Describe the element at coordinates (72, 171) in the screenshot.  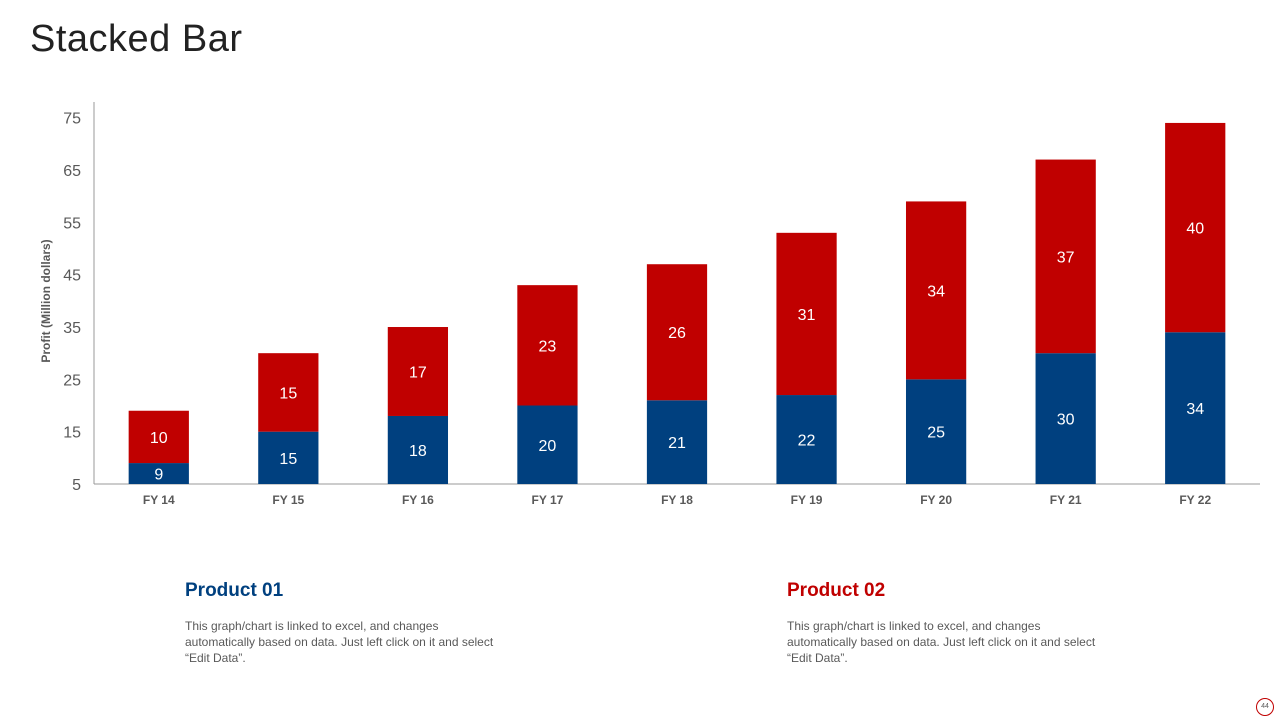
I see `y-tick-label: 65` at that location.